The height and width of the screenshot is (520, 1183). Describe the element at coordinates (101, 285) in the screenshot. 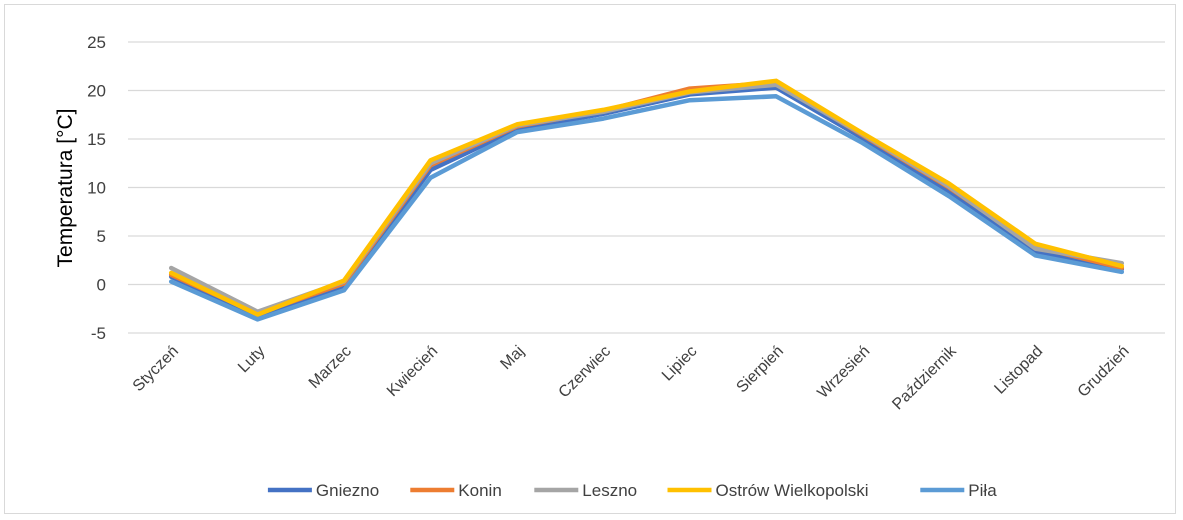

I see `y-tick-label: 0` at that location.